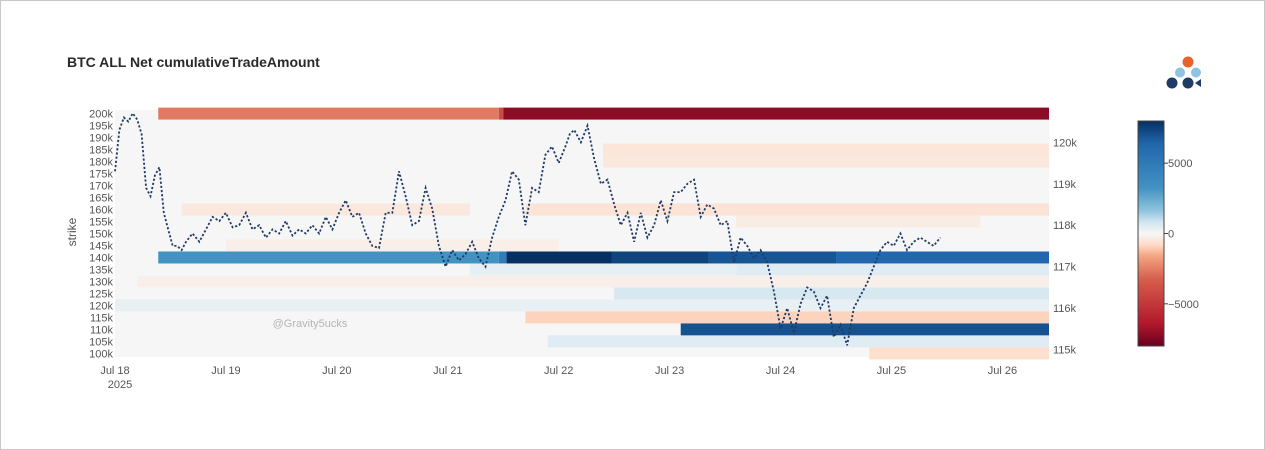 The image size is (1265, 450). I want to click on price-tick-label: 120k, so click(1065, 143).